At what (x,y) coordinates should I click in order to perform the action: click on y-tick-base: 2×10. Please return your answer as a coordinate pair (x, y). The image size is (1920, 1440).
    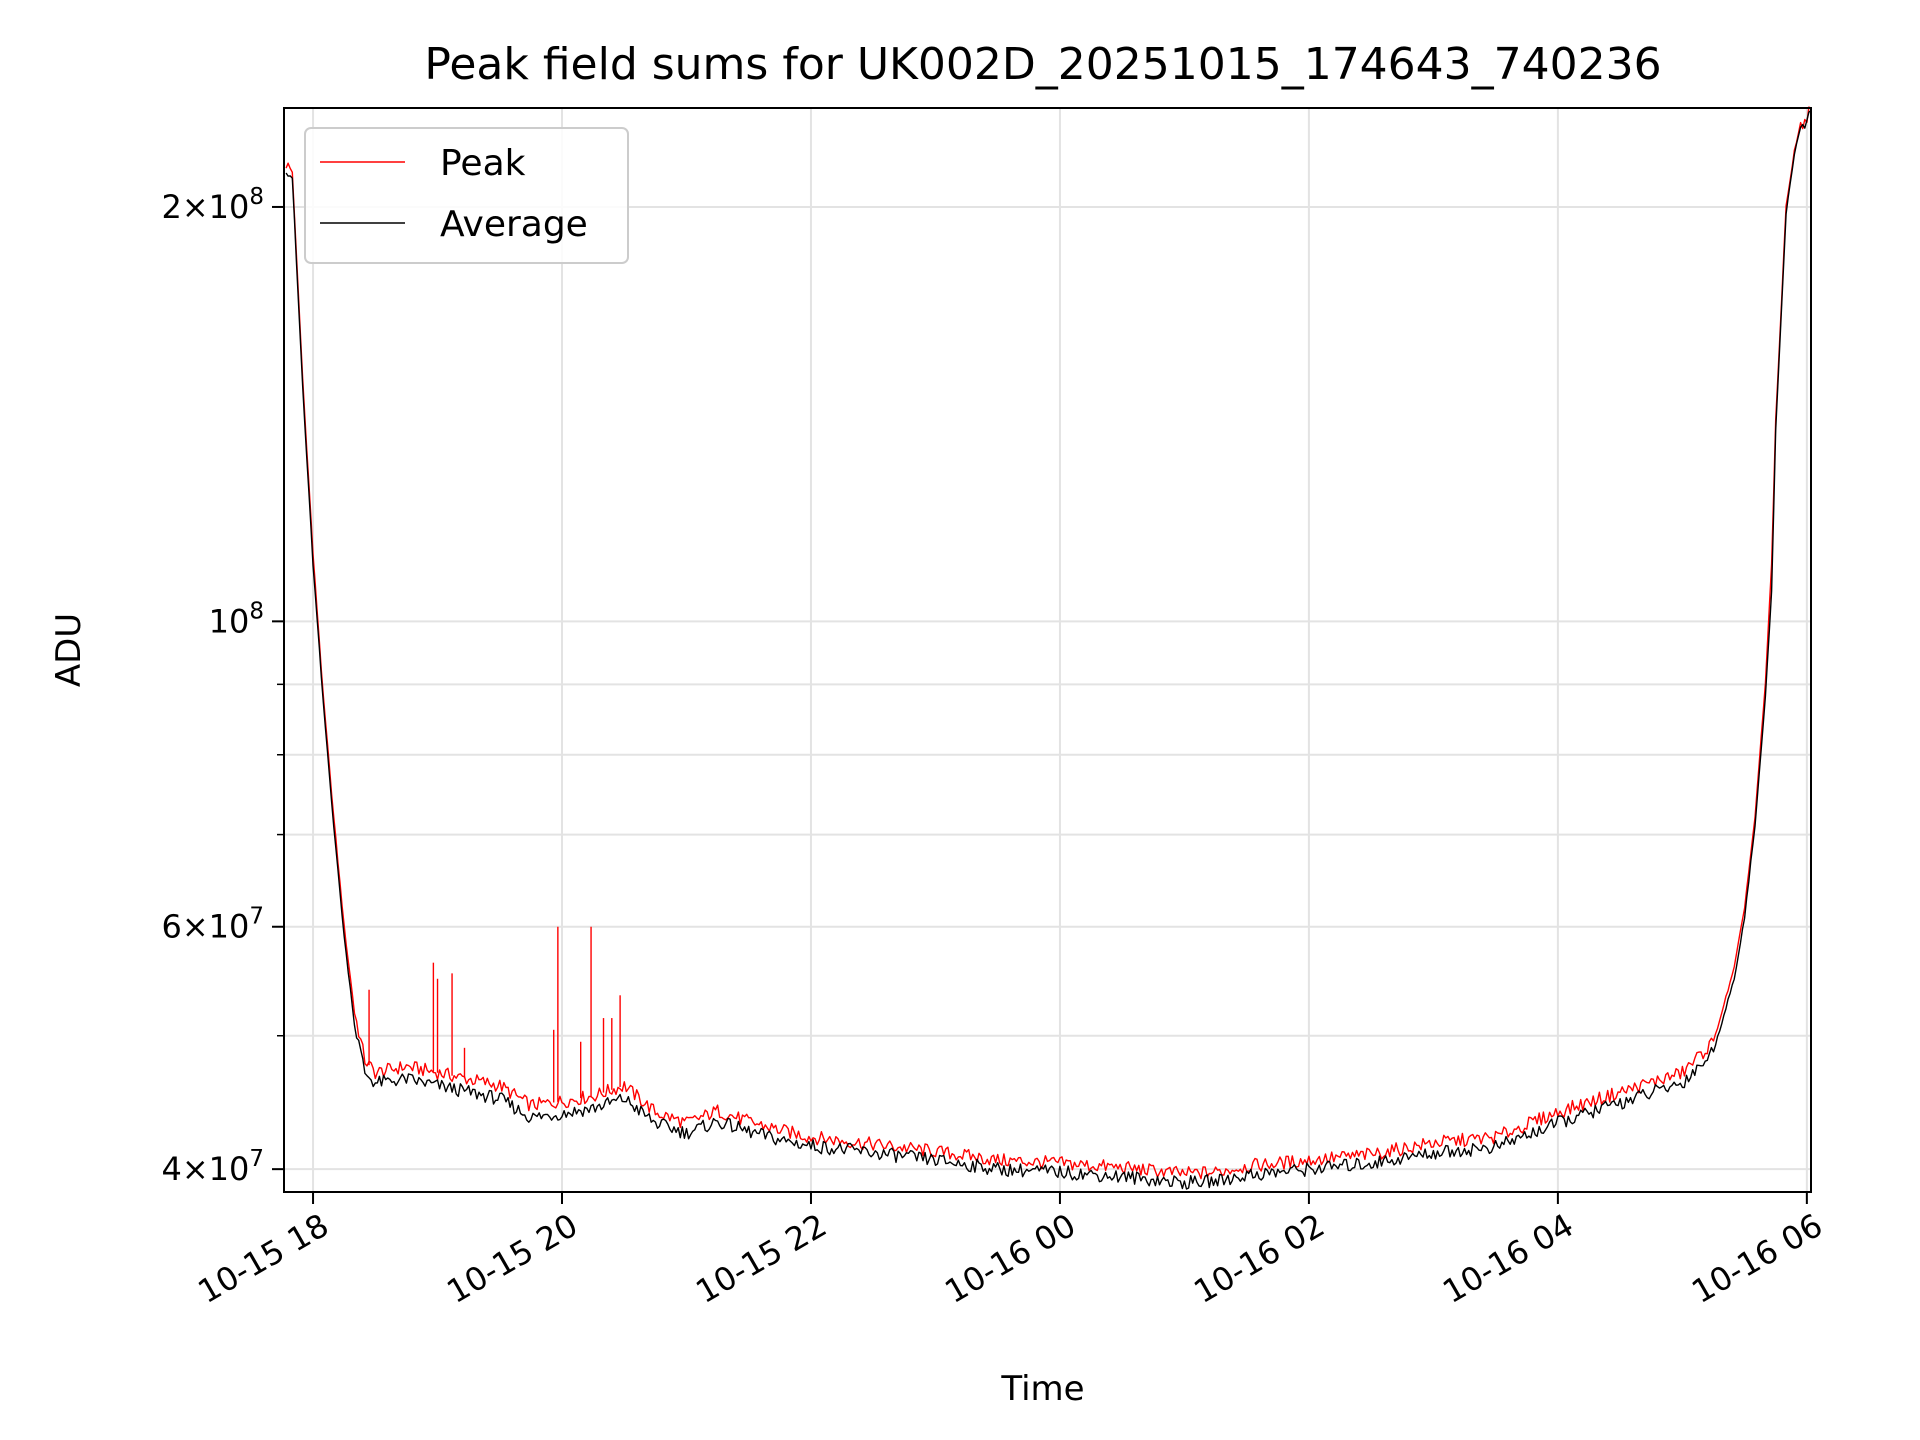
    Looking at the image, I should click on (205, 207).